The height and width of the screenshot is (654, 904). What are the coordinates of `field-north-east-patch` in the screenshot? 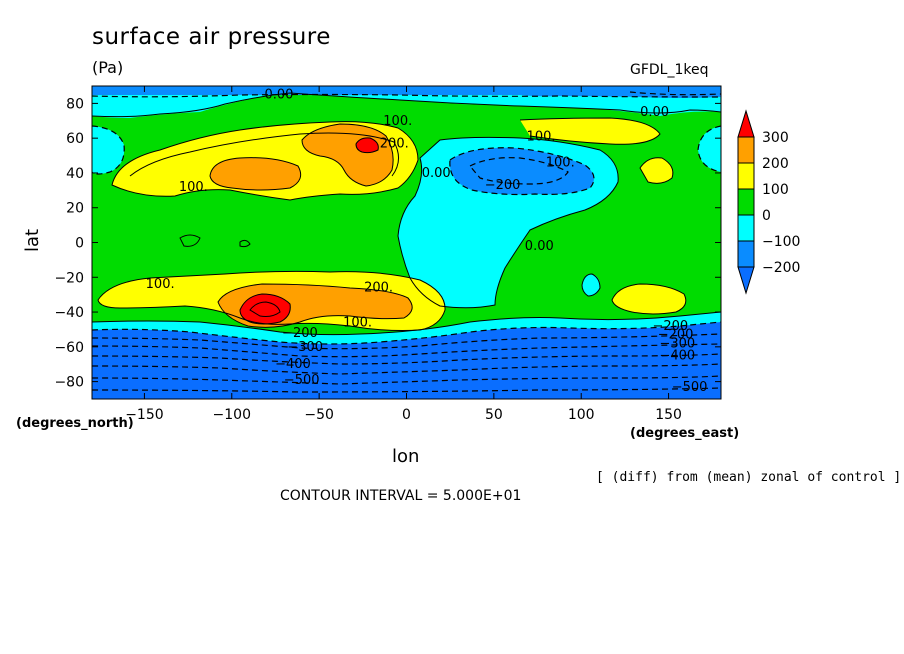 It's located at (709, 149).